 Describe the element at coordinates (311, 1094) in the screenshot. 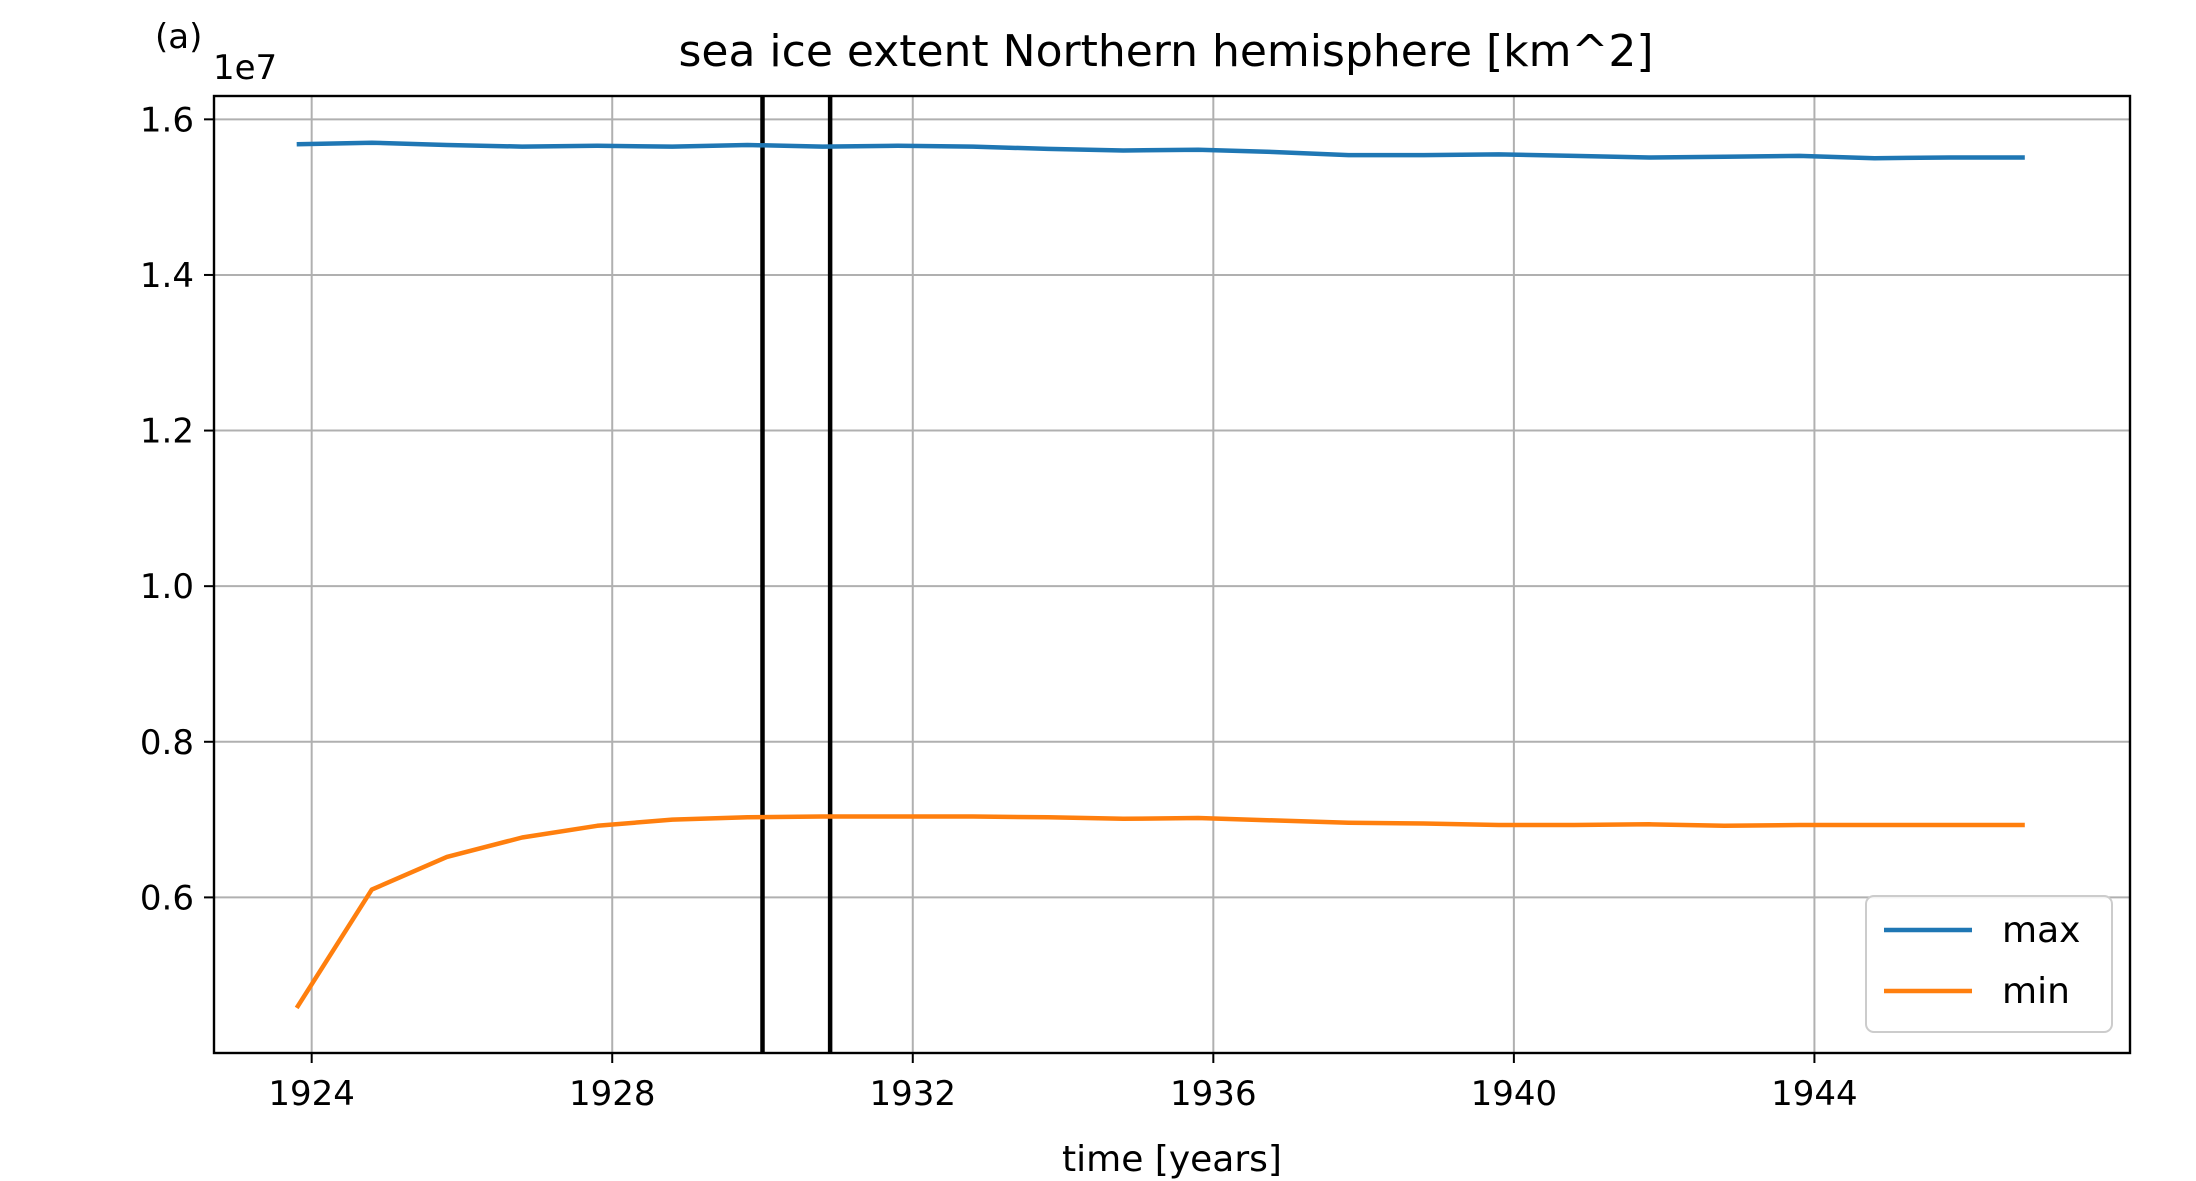

I see `x-tick-label: 1924` at that location.